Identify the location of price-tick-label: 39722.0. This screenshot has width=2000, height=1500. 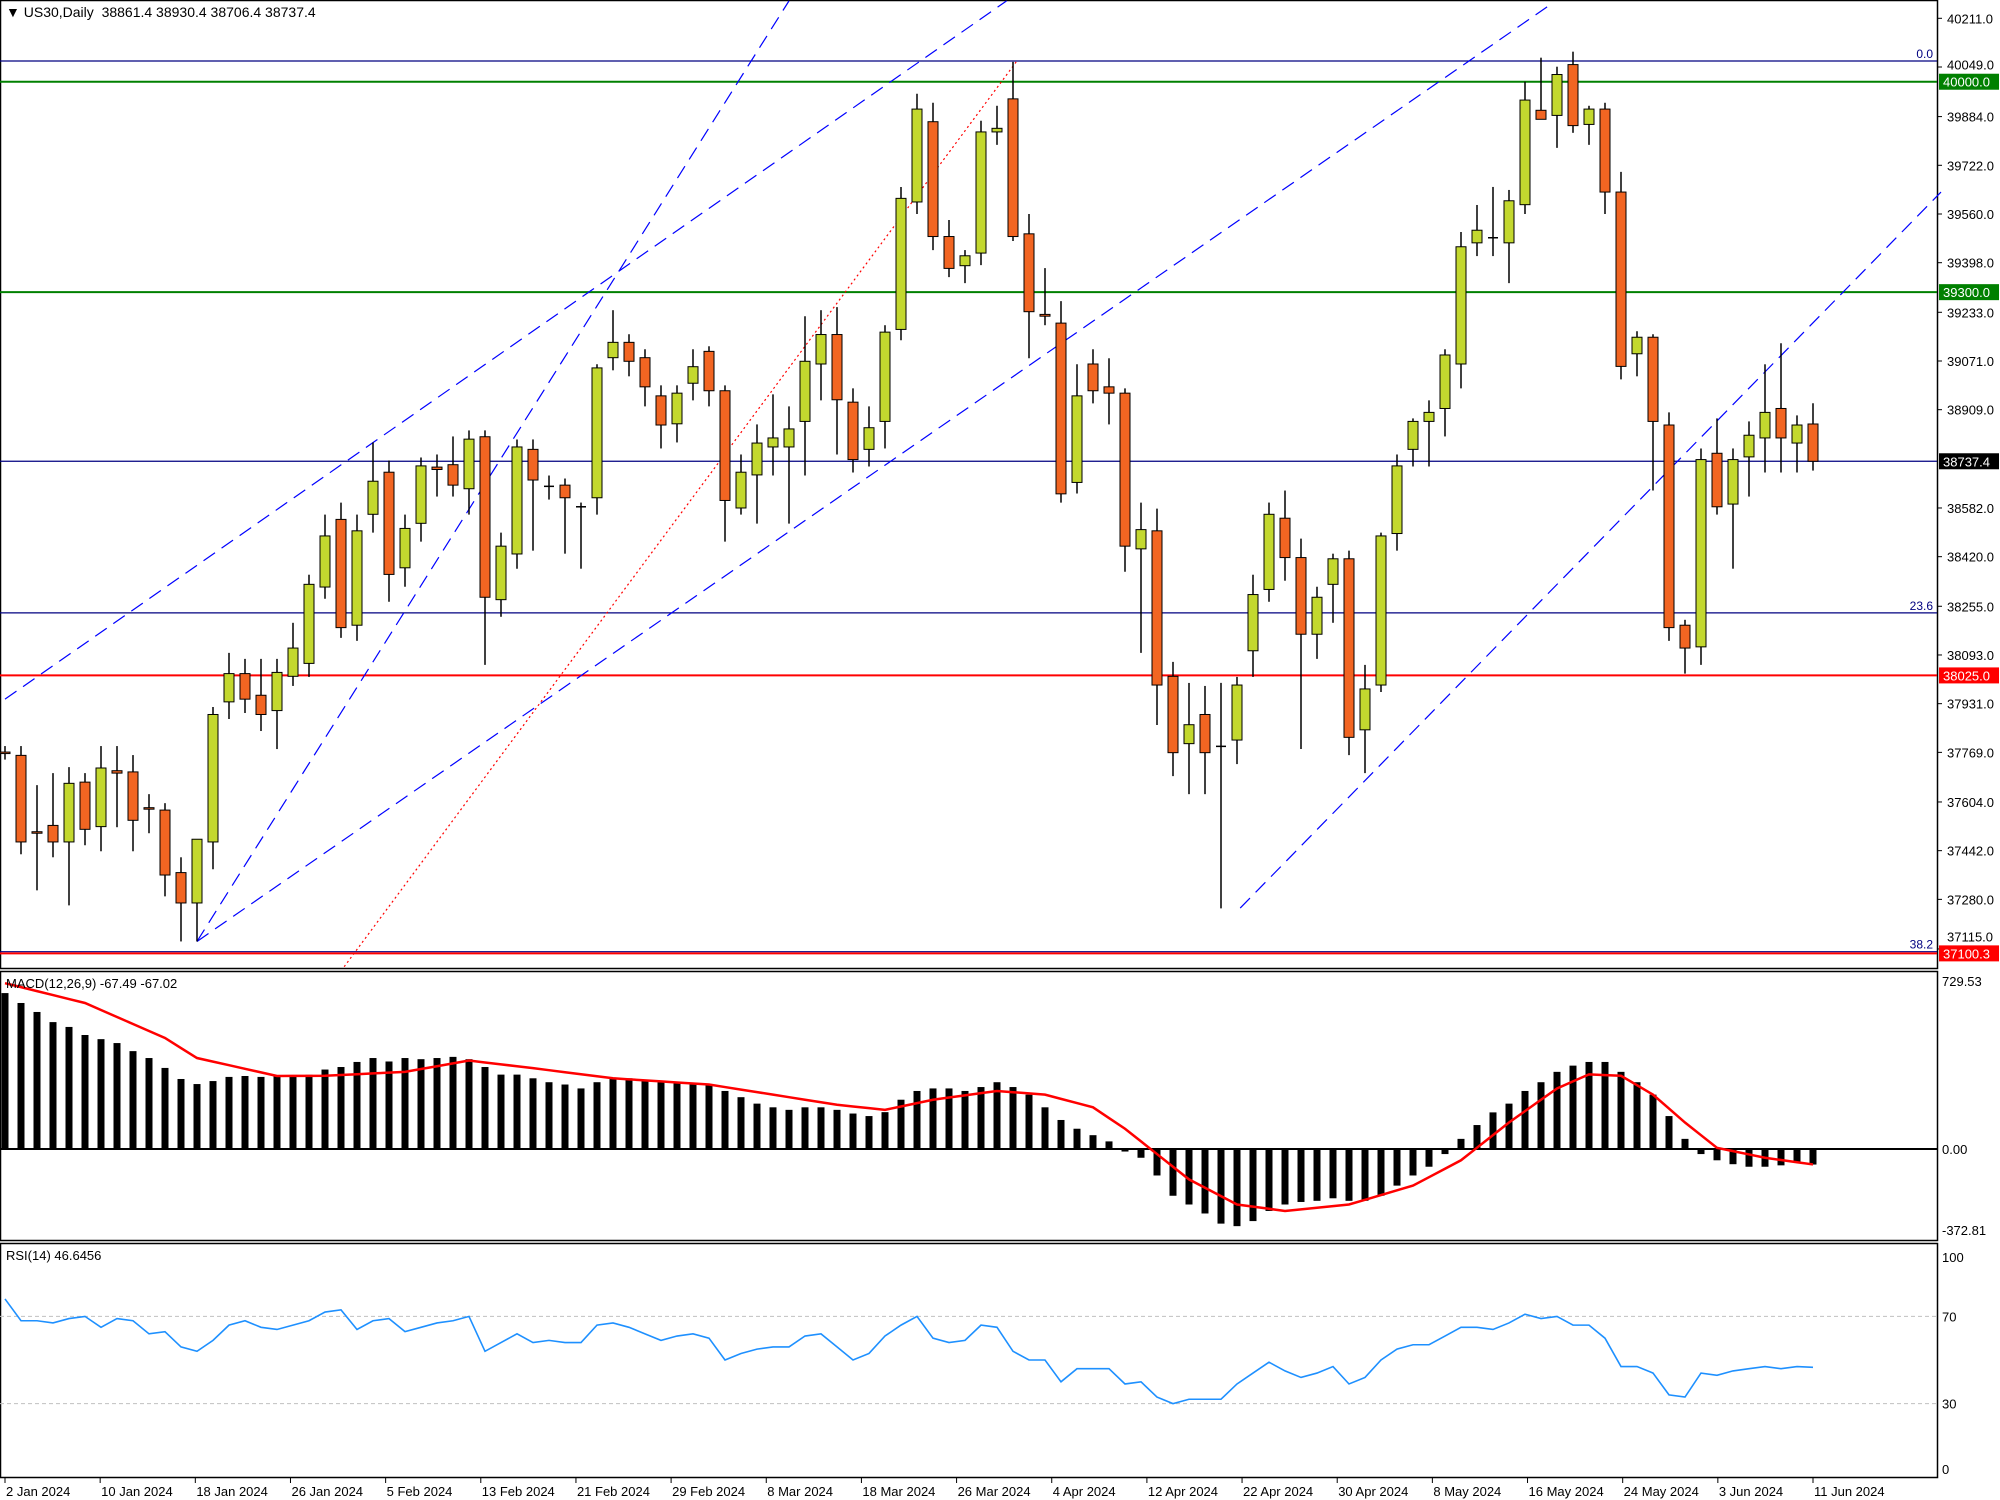
(1970, 165).